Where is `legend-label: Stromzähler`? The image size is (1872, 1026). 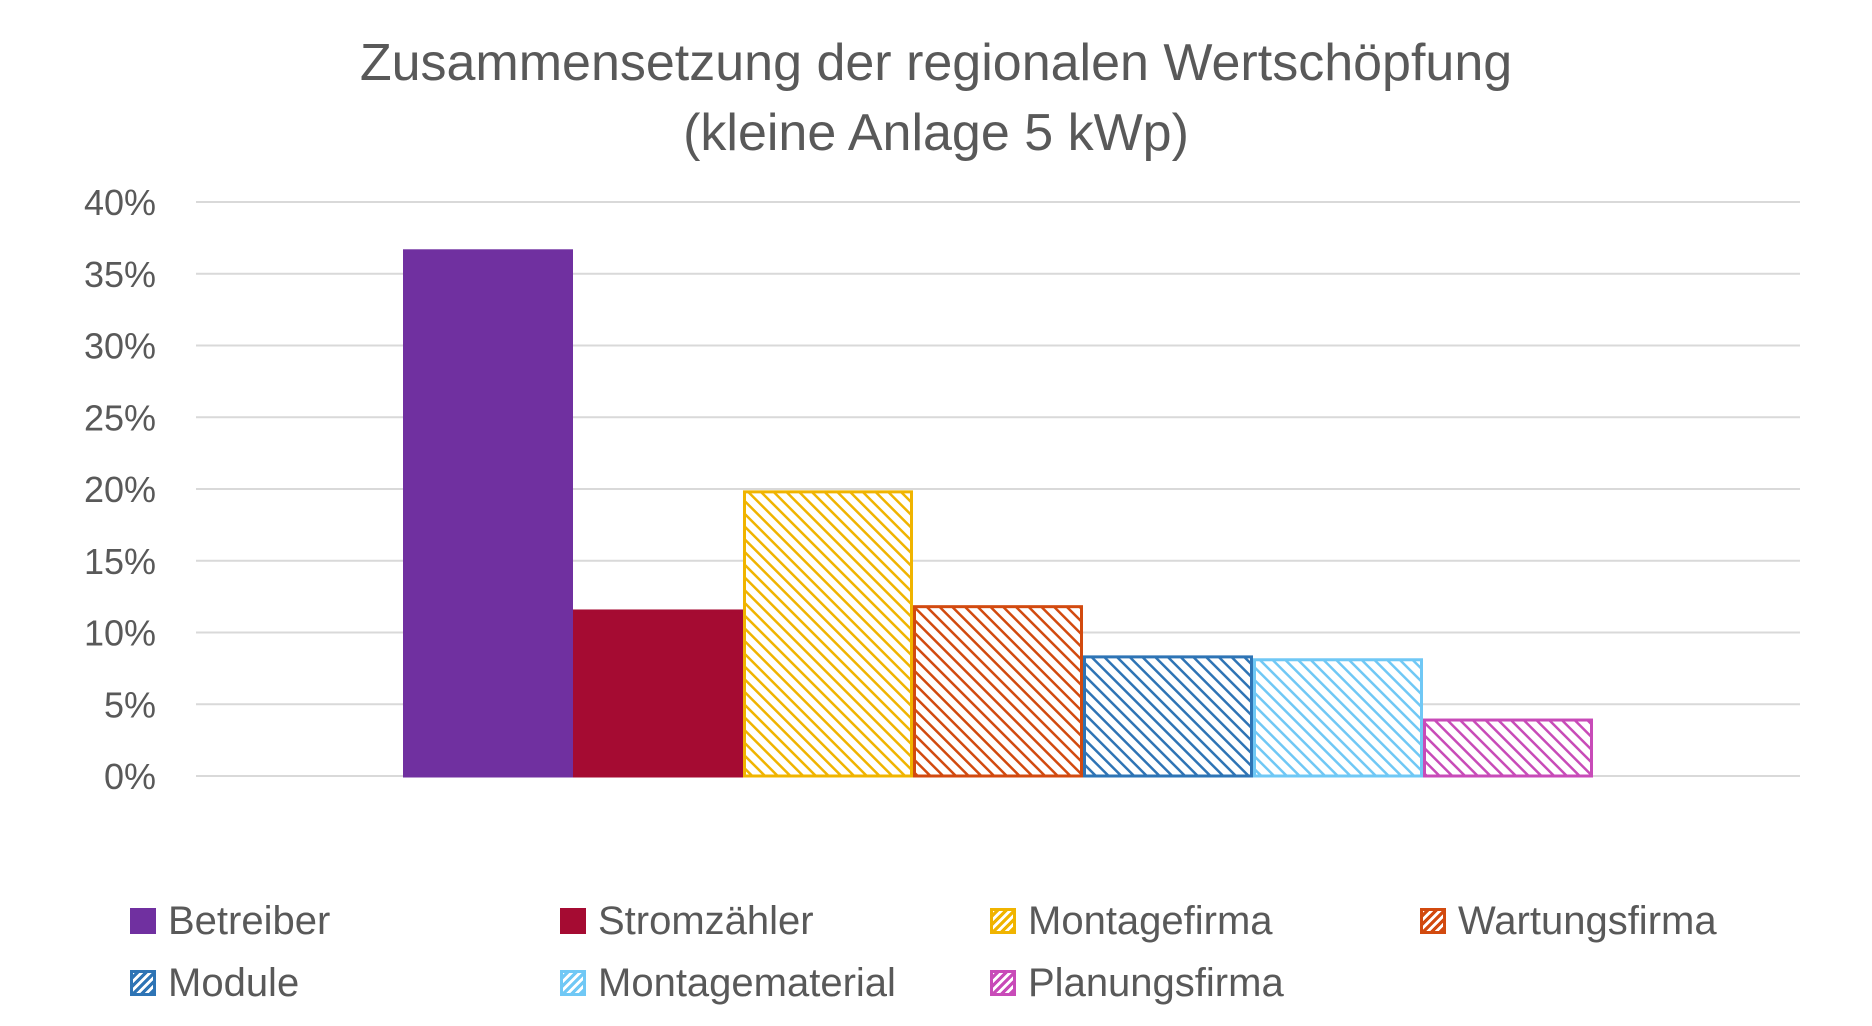
legend-label: Stromzähler is located at coordinates (706, 920).